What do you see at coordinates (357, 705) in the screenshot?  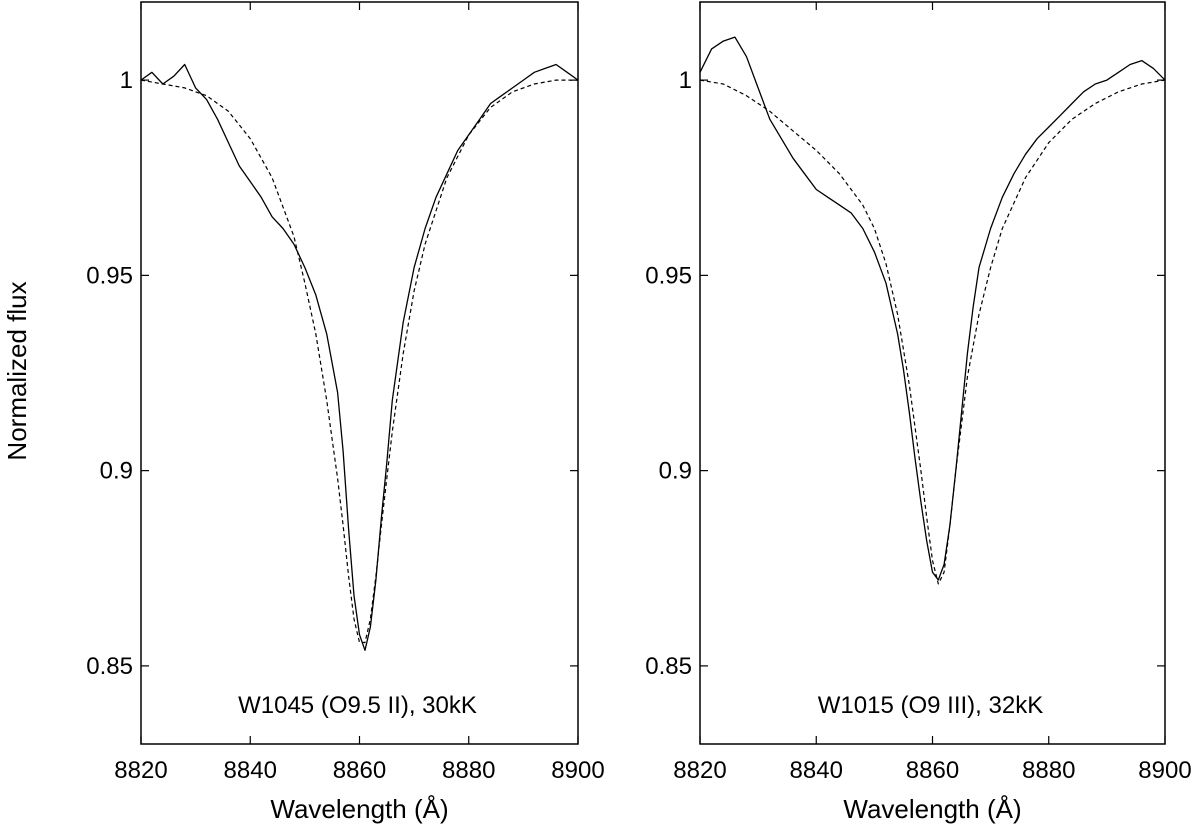 I see `panel-annotation: W1045 (O9.5 II), 30kK` at bounding box center [357, 705].